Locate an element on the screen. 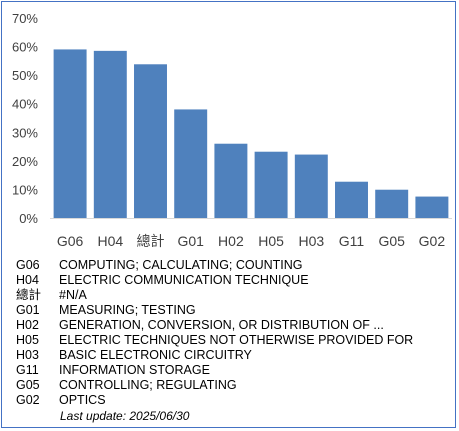 The width and height of the screenshot is (459, 431). legend-row: G02 OPTICS is located at coordinates (231, 400).